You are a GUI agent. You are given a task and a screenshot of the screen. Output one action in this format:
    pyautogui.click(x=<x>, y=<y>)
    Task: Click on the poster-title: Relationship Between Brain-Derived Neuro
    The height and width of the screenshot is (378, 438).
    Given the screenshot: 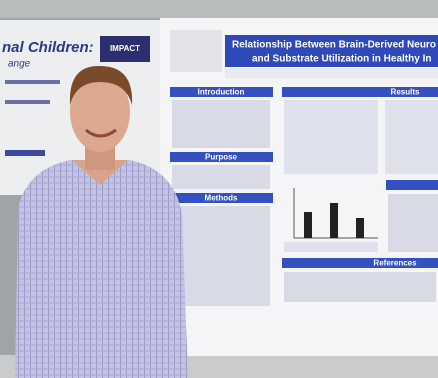 What is the action you would take?
    pyautogui.click(x=334, y=45)
    